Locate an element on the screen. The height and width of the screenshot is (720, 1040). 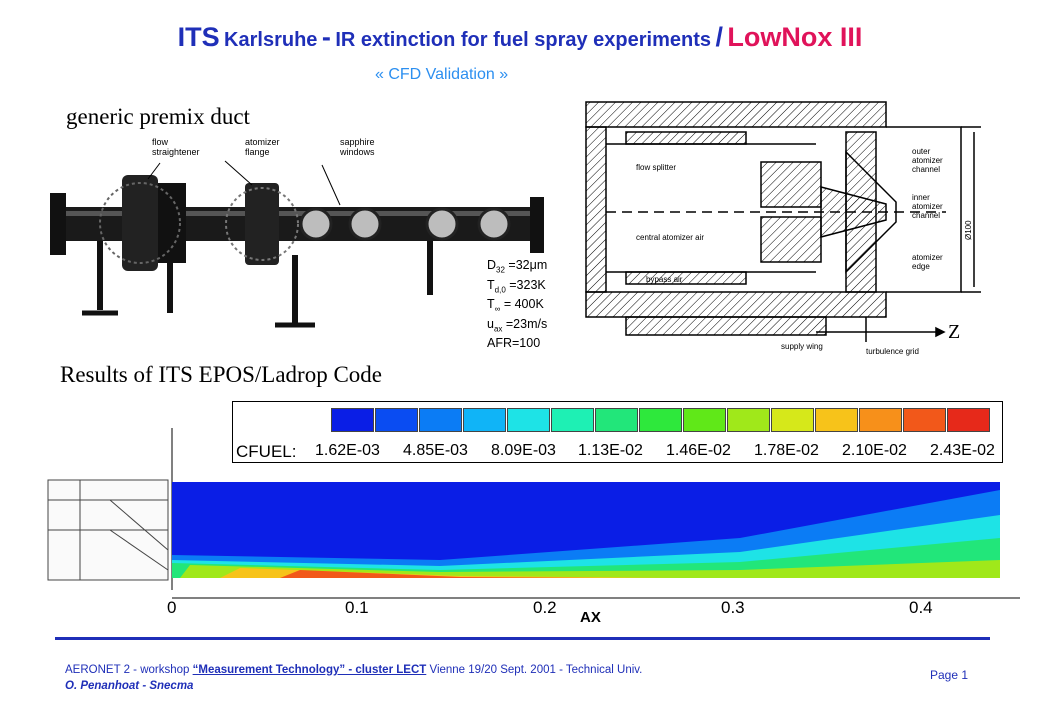
title-its: ITS is located at coordinates (198, 37).